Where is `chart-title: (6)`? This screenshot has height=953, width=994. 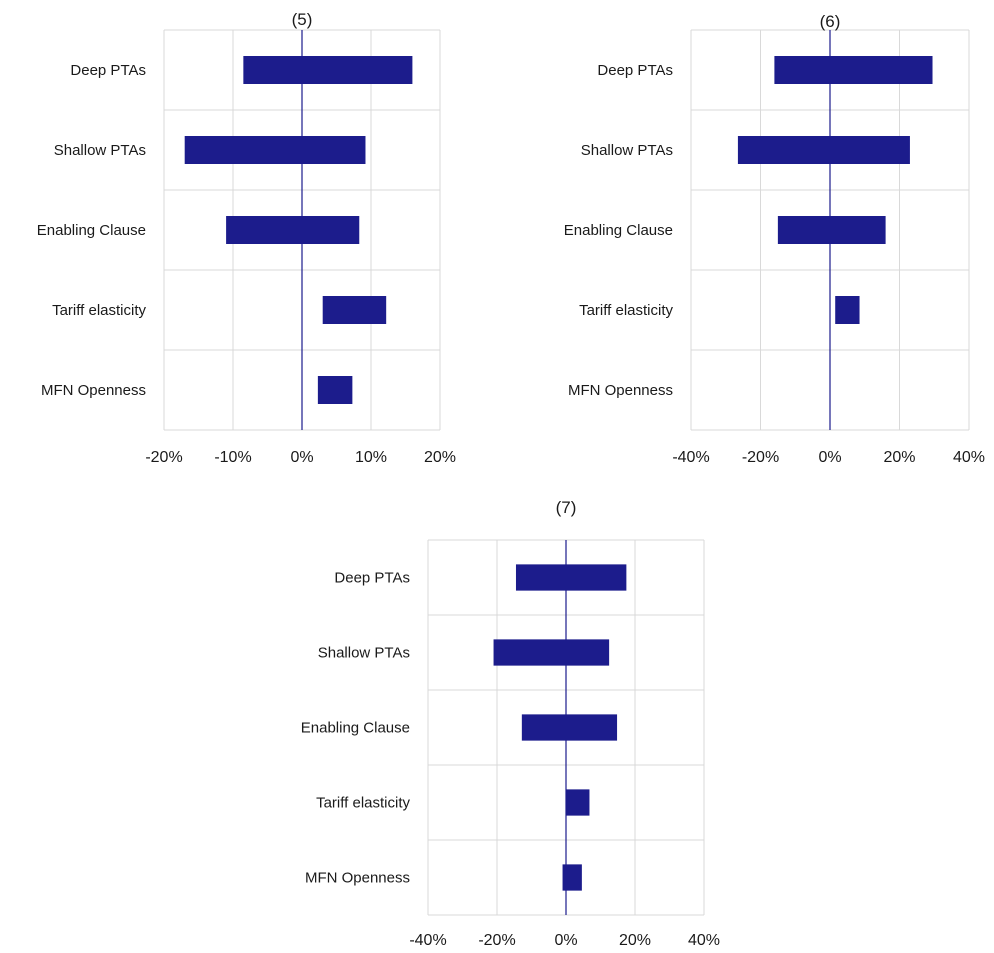 chart-title: (6) is located at coordinates (830, 21).